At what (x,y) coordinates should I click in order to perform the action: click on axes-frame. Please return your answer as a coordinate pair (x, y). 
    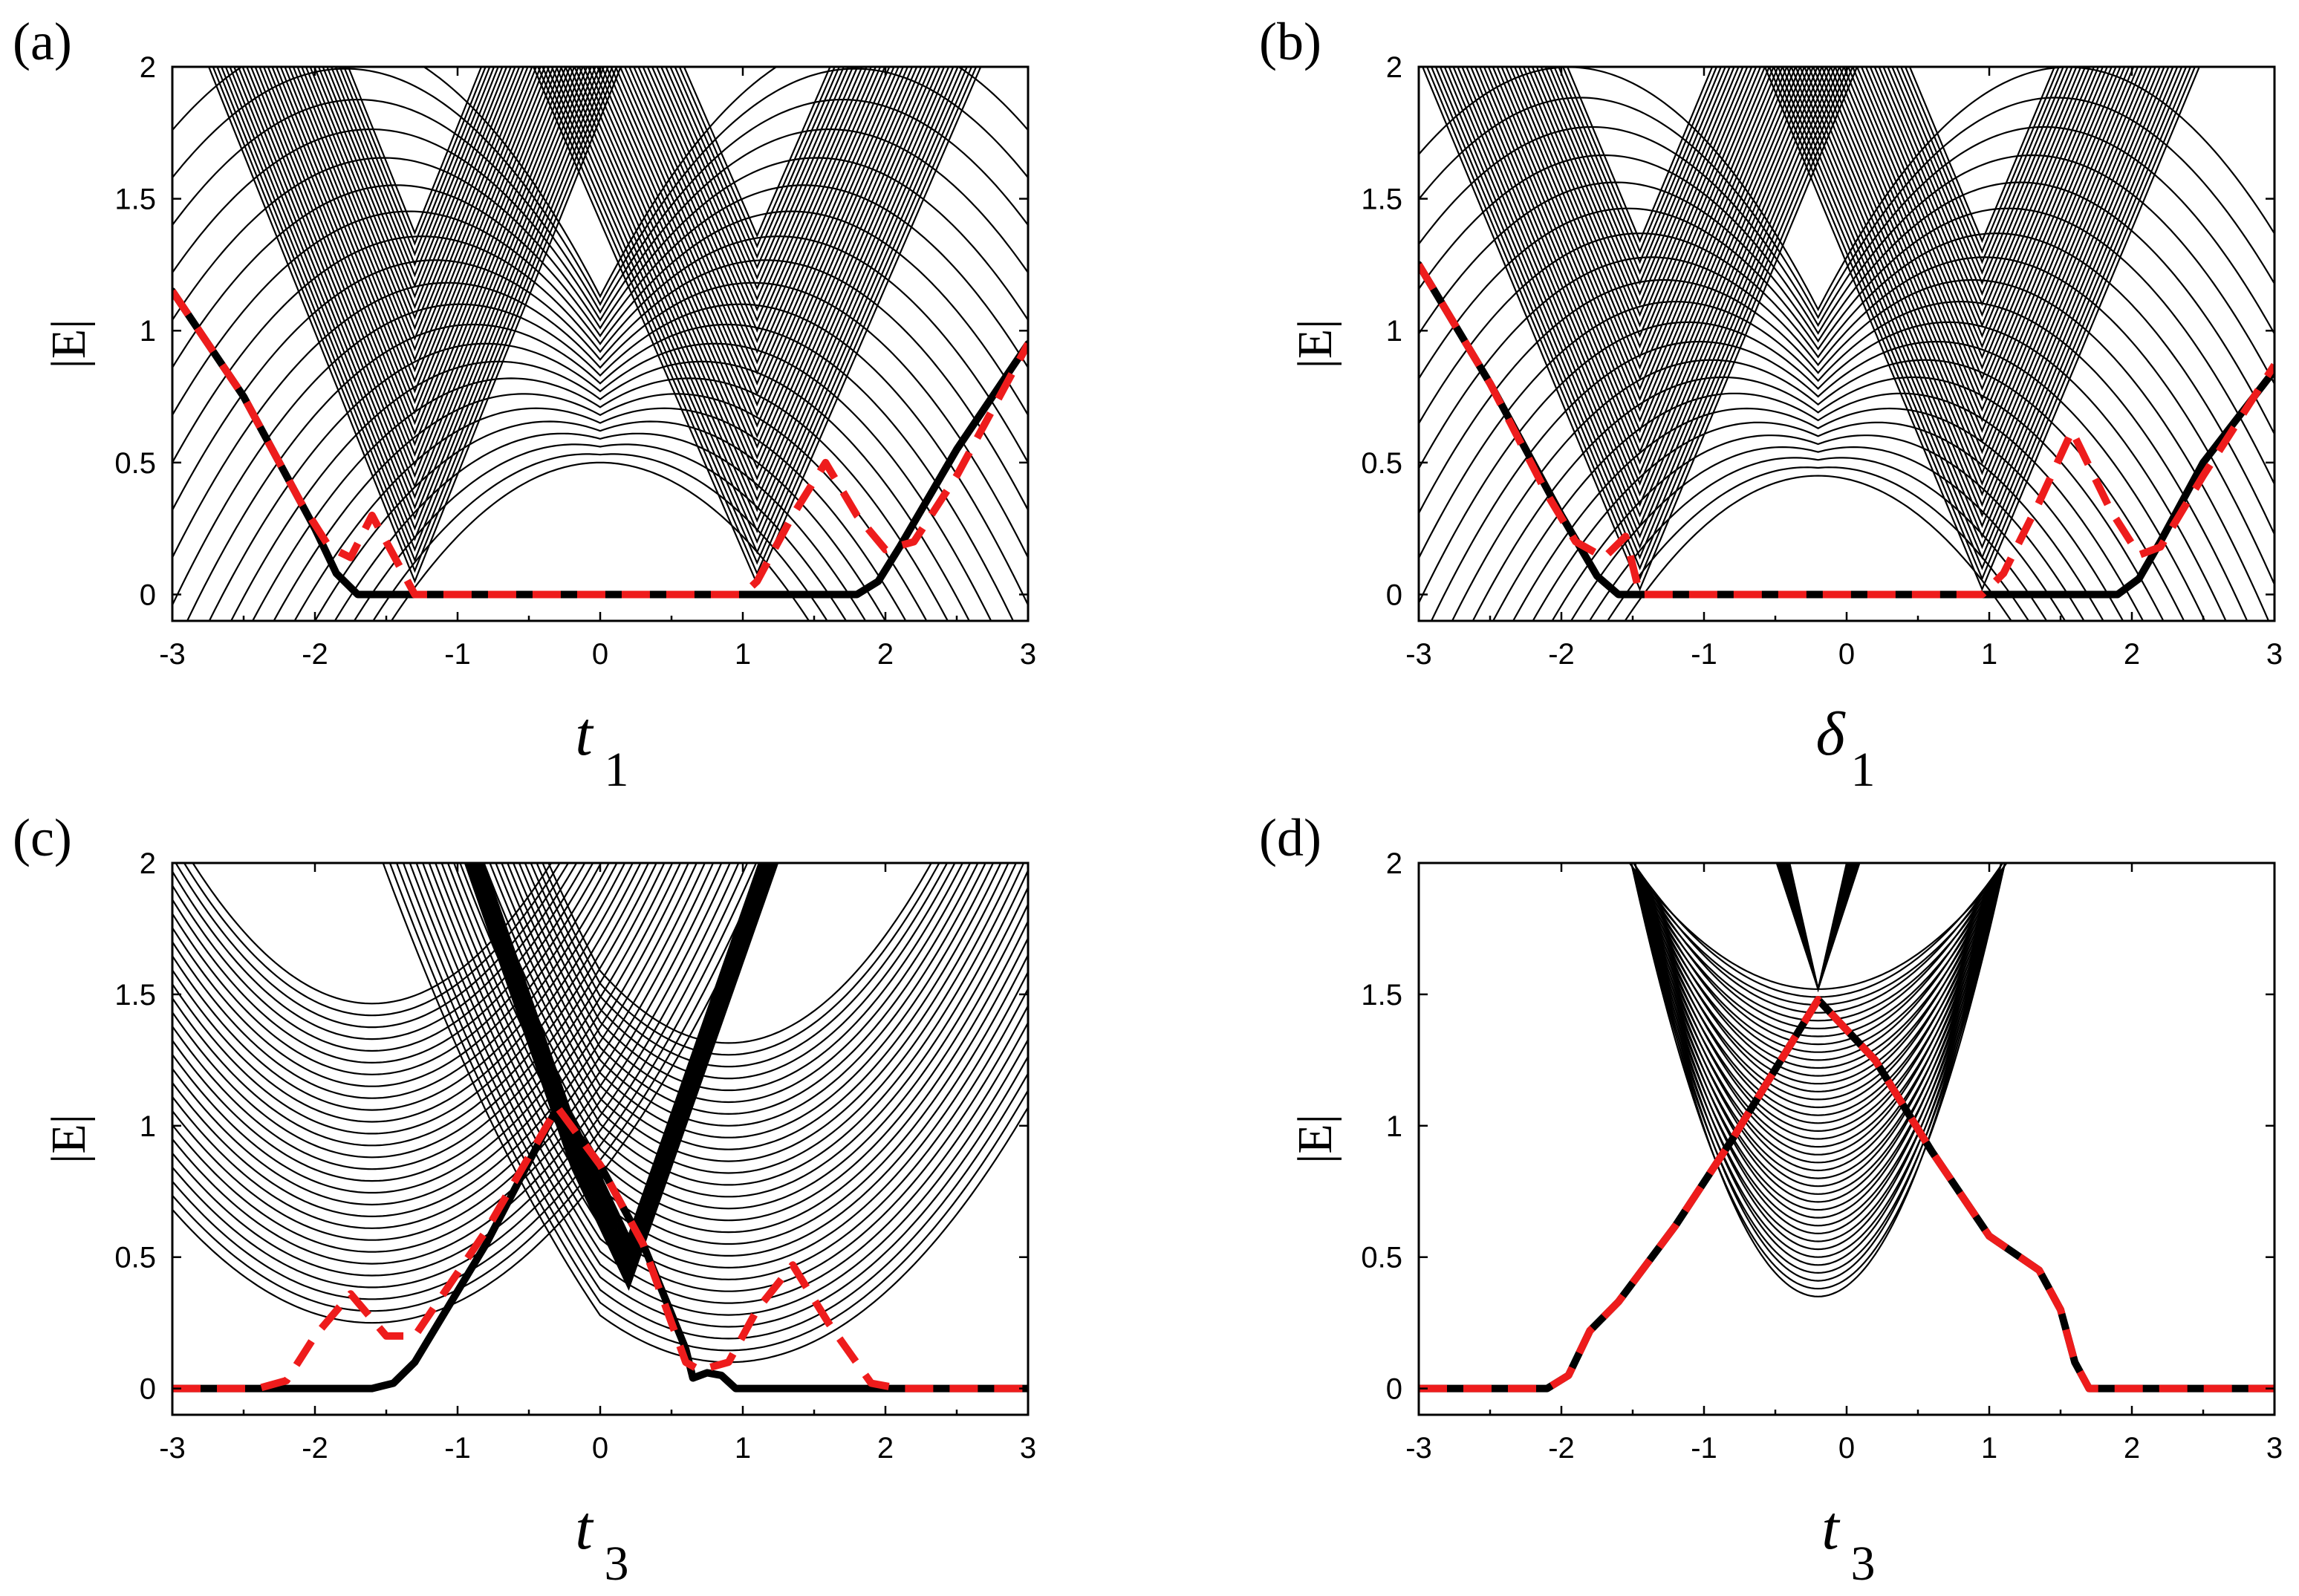
    Looking at the image, I should click on (1847, 1138).